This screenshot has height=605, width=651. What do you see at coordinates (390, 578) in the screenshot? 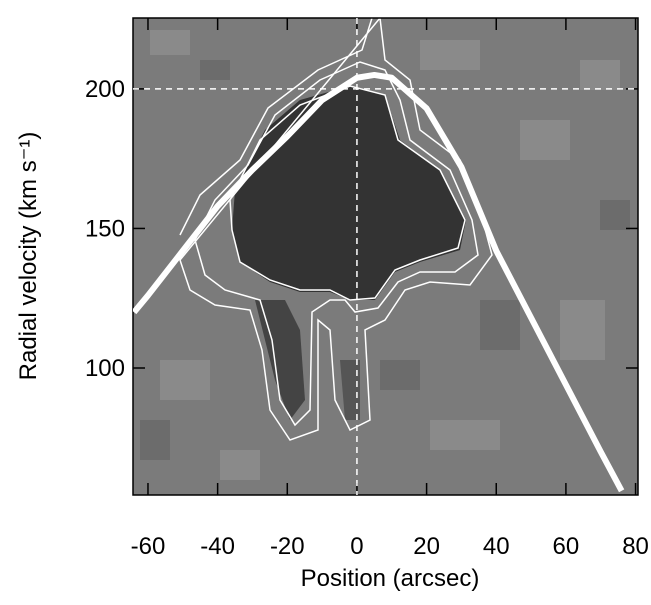
I see `x-axis-label: Position (arcsec)` at bounding box center [390, 578].